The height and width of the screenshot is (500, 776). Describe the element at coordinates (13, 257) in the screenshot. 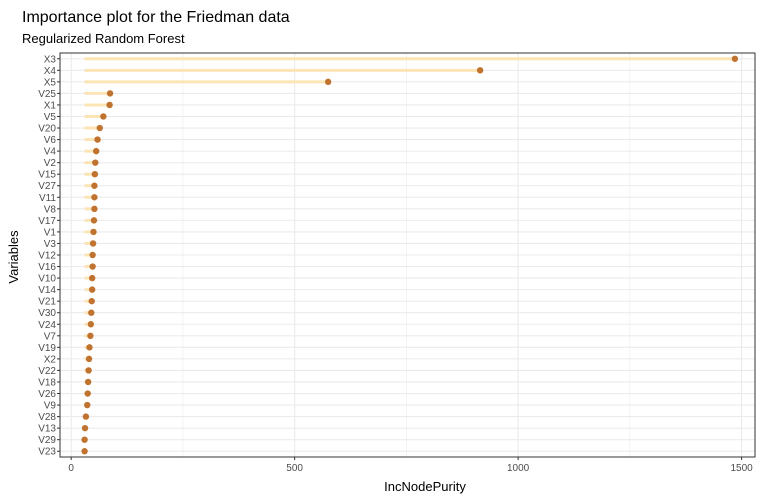

I see `y-axis-title: Variables` at that location.